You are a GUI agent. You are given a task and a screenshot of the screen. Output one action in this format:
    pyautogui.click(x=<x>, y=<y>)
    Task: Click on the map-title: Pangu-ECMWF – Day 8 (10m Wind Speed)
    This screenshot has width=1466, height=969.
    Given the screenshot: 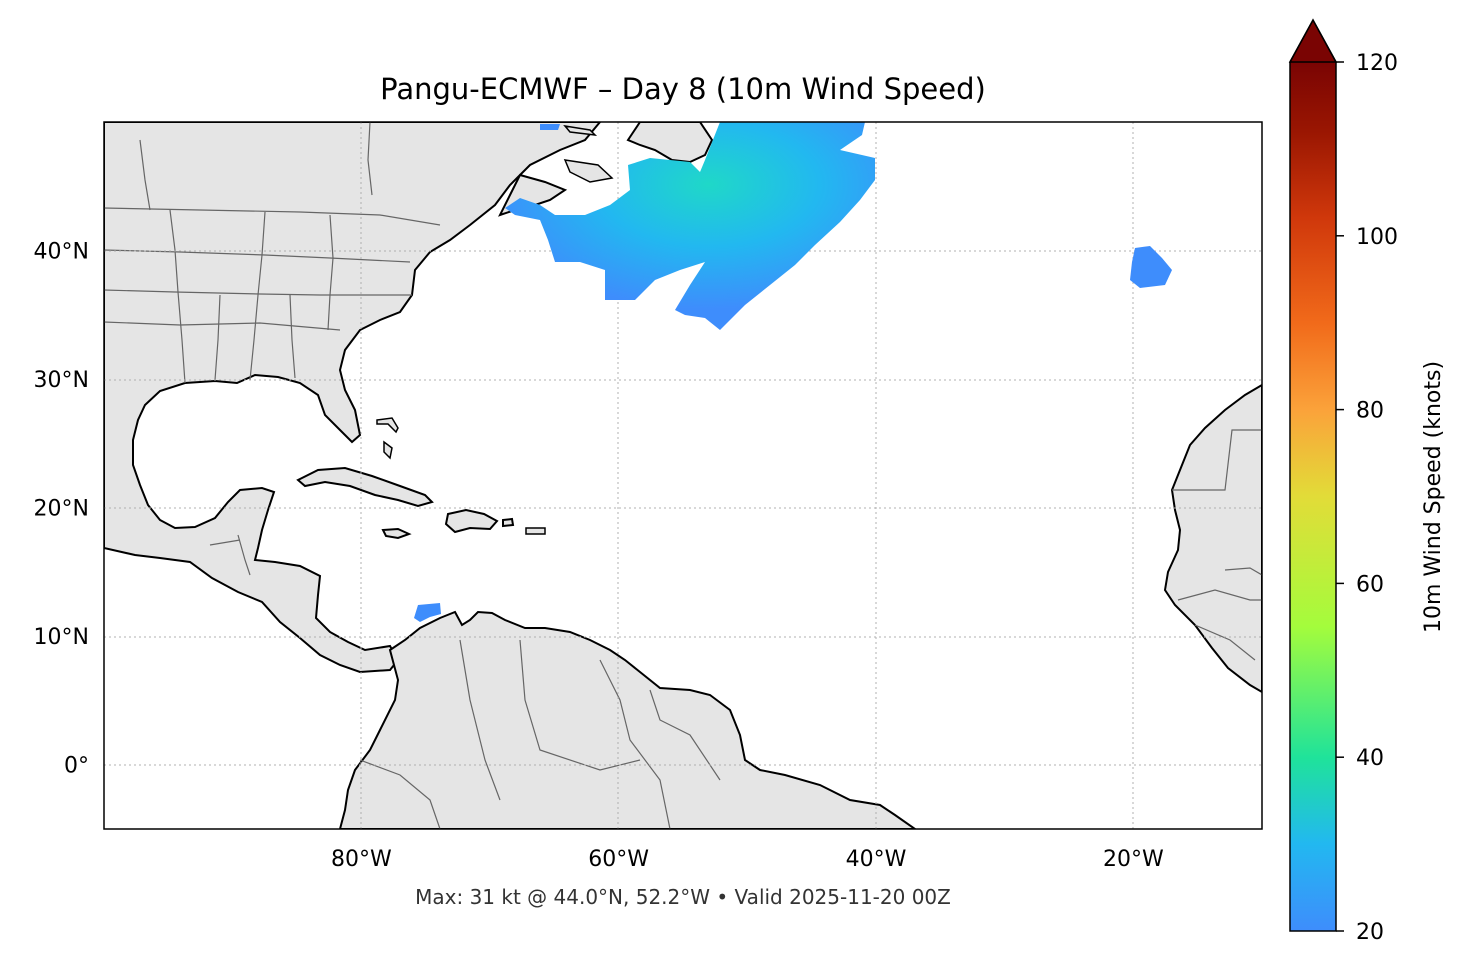 What is the action you would take?
    pyautogui.click(x=683, y=89)
    